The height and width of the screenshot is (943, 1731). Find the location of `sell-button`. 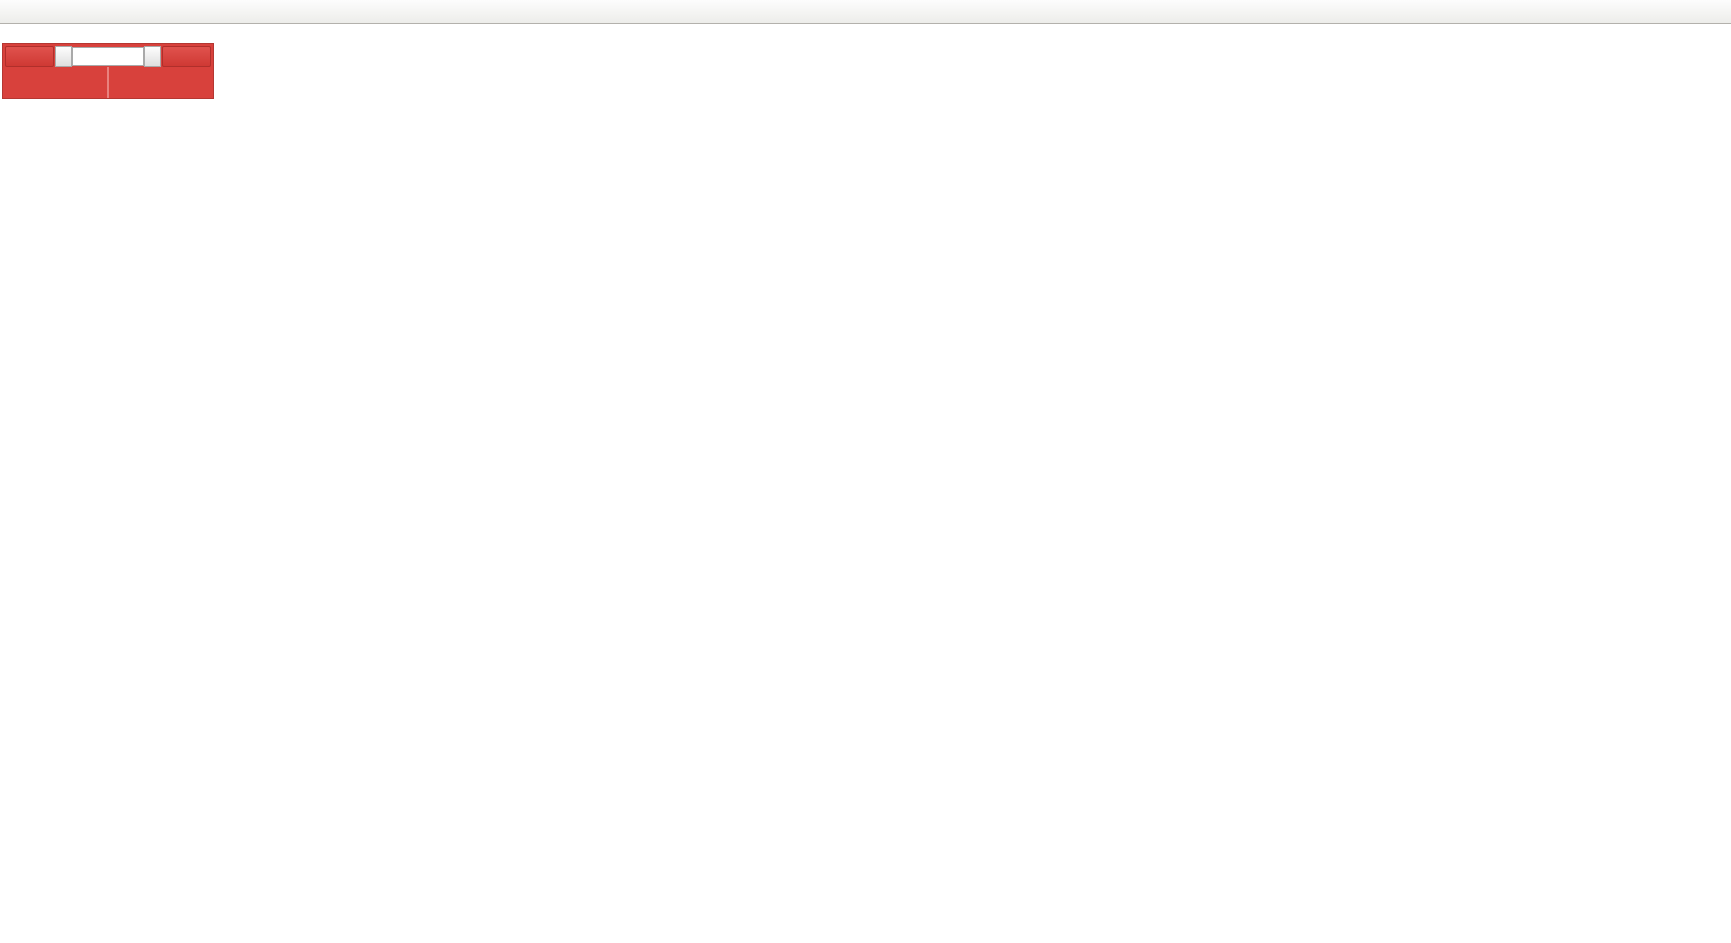

sell-button is located at coordinates (29, 56).